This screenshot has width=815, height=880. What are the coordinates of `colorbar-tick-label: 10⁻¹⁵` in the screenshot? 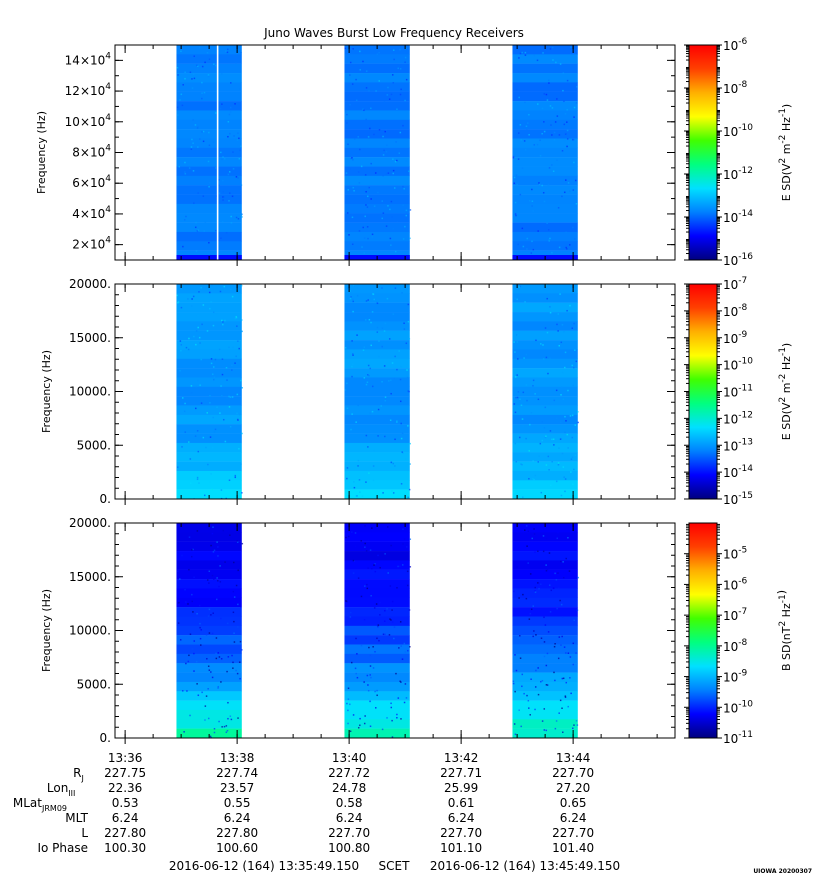 It's located at (738, 499).